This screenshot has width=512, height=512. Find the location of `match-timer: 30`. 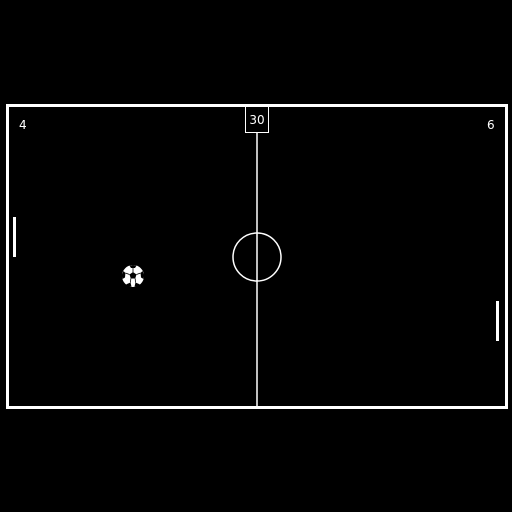

match-timer: 30 is located at coordinates (257, 120).